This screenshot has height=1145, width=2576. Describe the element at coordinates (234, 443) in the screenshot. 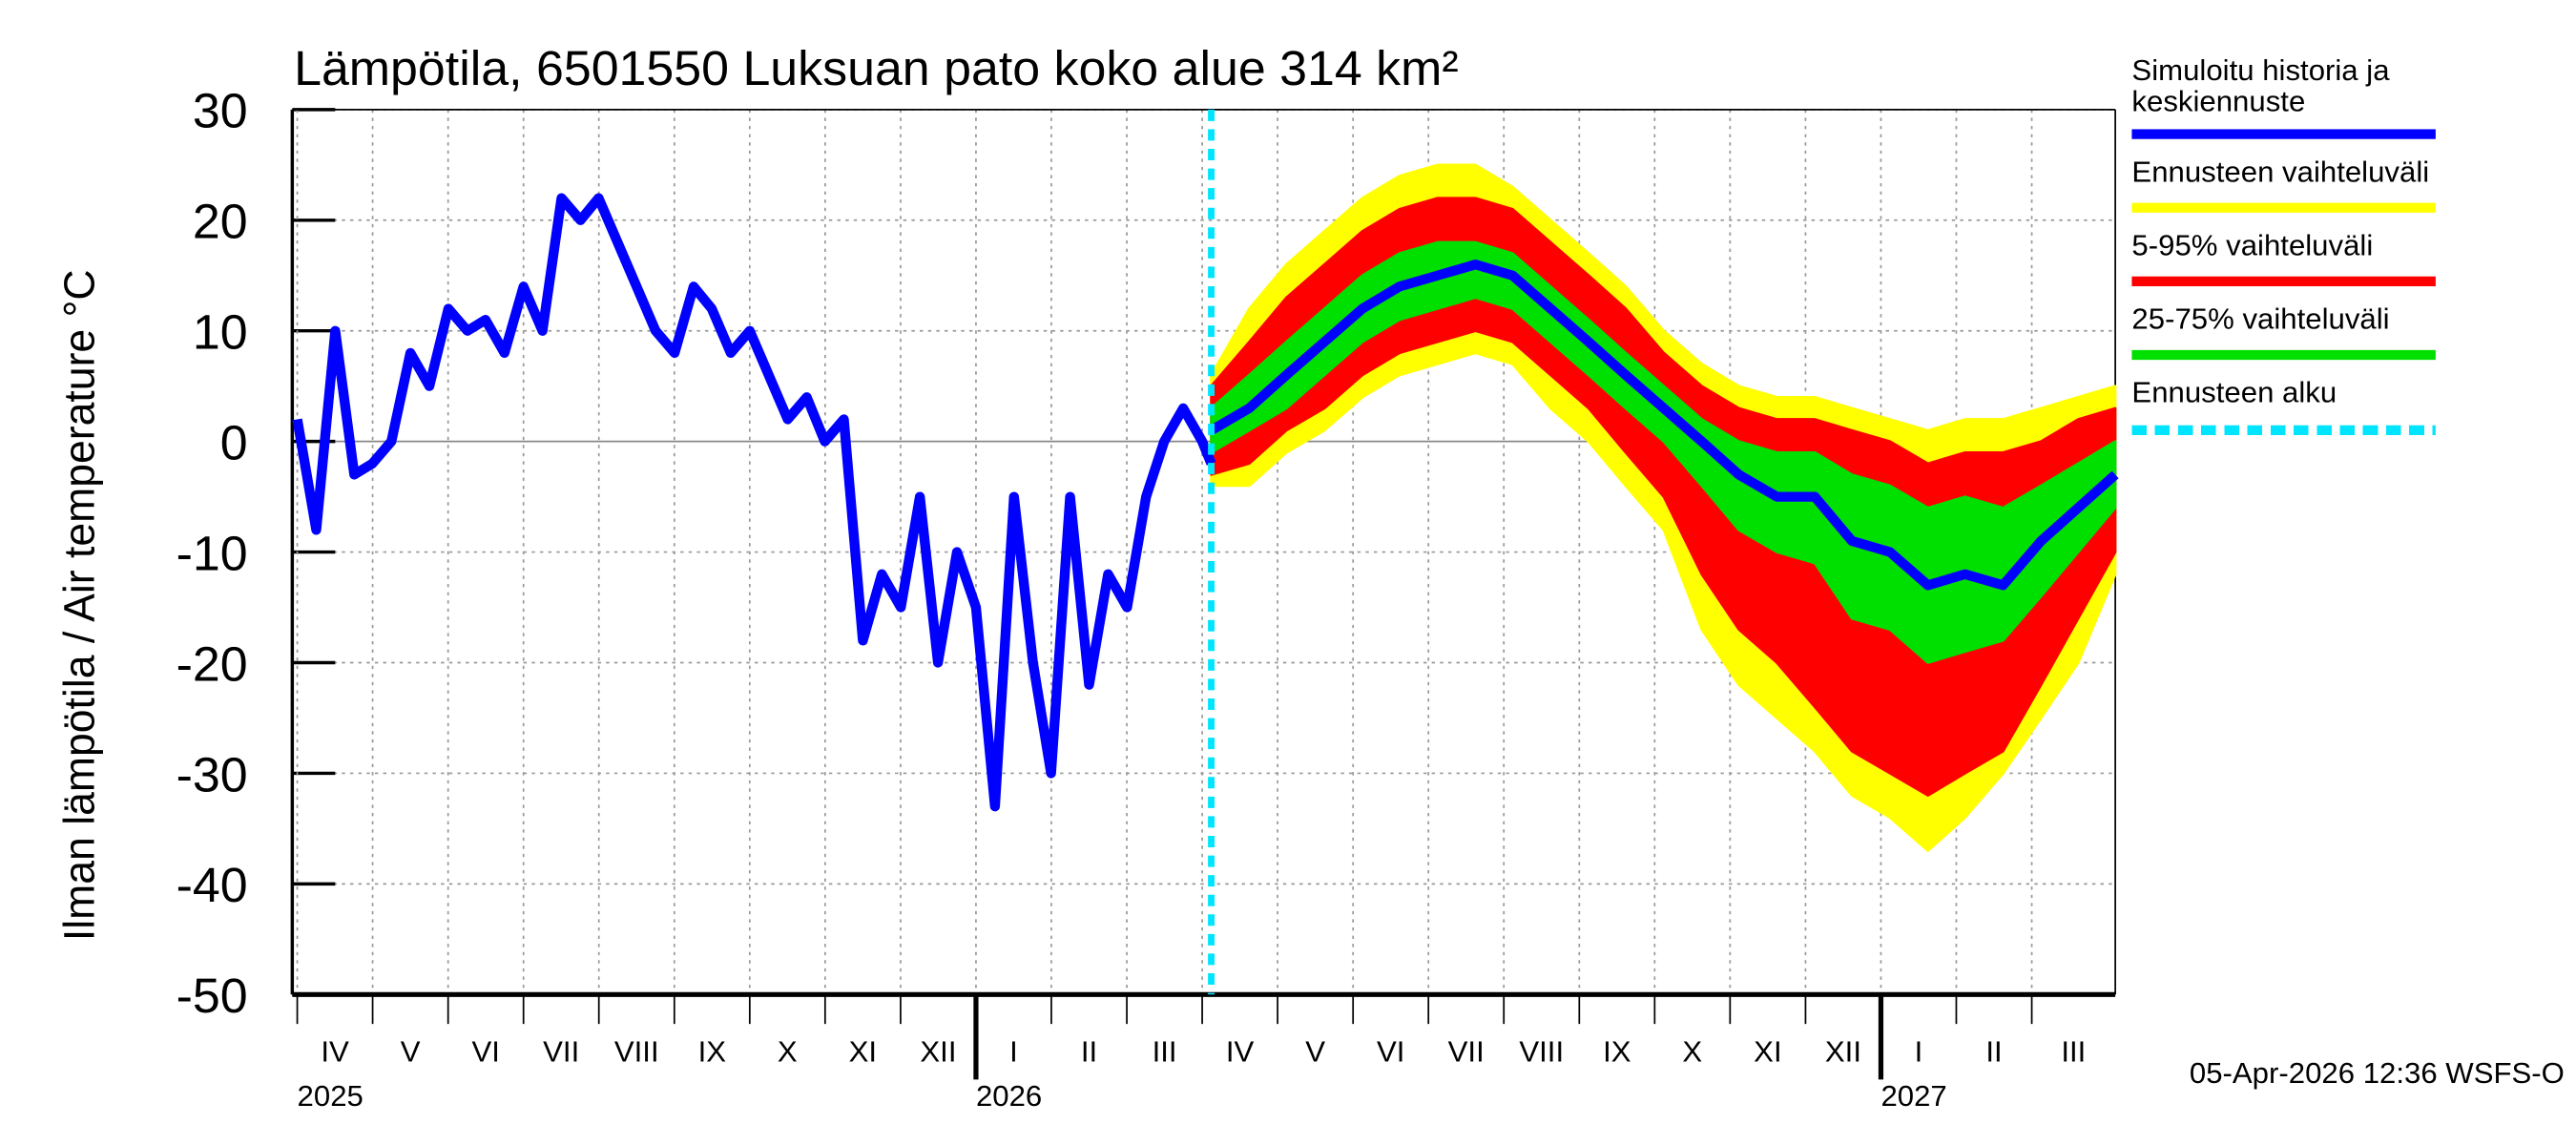

I see `y-tick-label: 0` at that location.